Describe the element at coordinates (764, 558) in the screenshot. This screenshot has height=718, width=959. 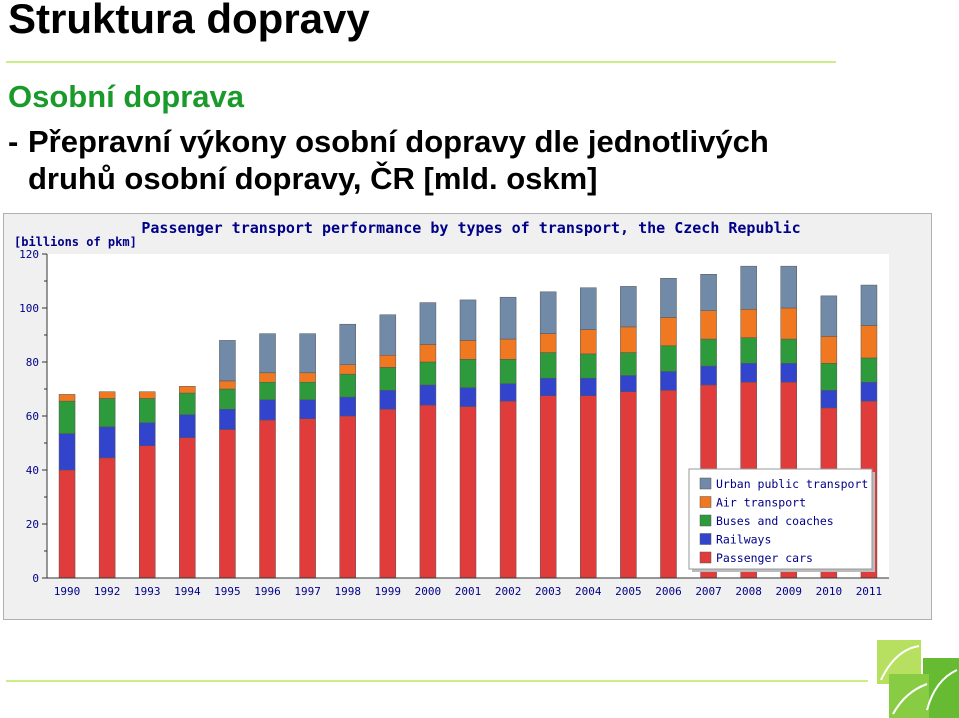
I see `legend-label: Passenger cars` at that location.